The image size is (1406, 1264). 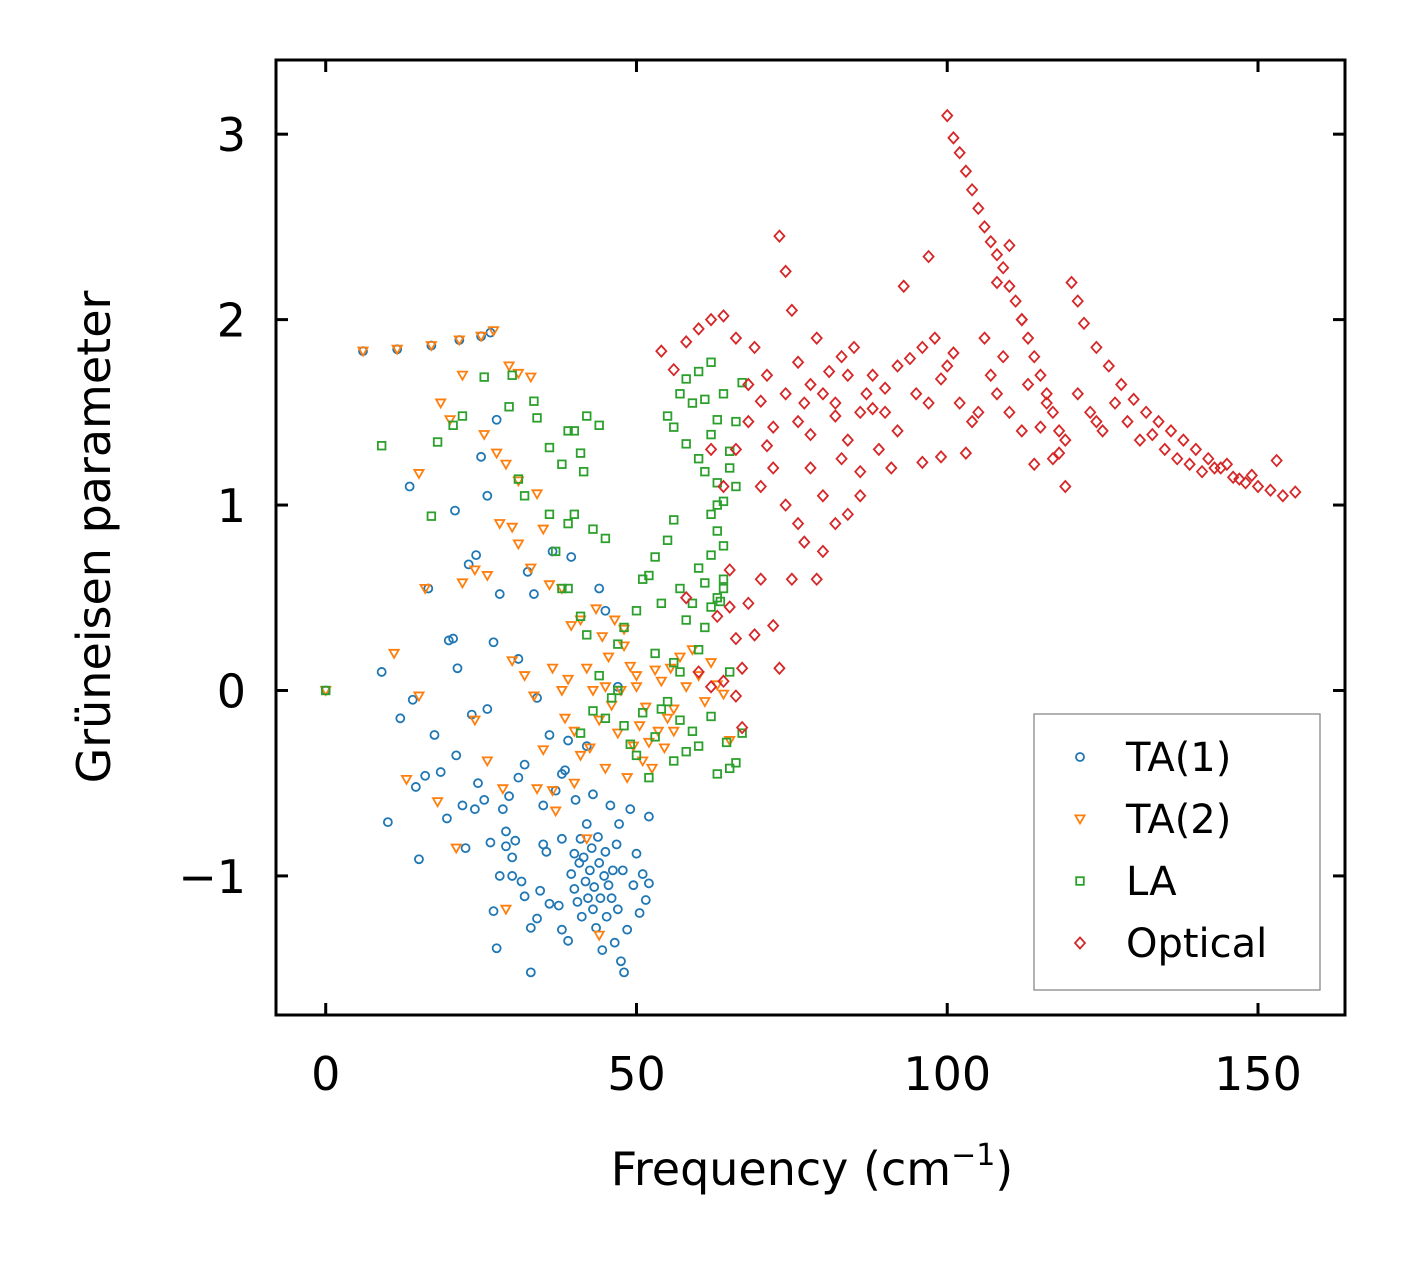 What do you see at coordinates (1080, 757) in the screenshot?
I see `legend-marker` at bounding box center [1080, 757].